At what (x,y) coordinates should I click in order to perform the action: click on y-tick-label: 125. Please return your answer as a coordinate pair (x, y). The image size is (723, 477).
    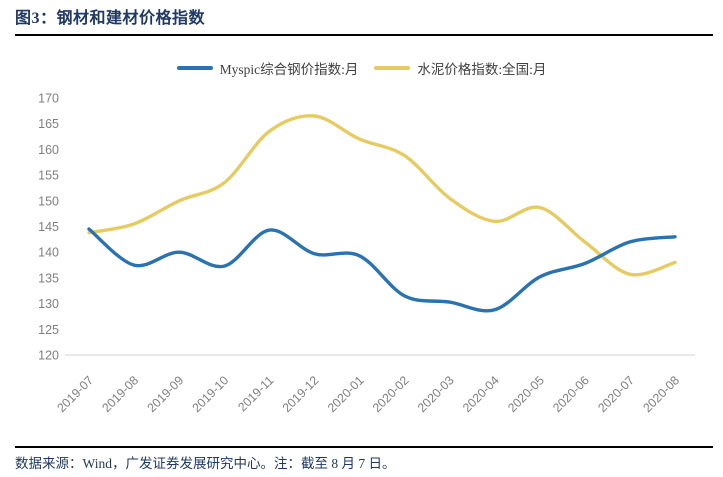
    Looking at the image, I should click on (48, 330).